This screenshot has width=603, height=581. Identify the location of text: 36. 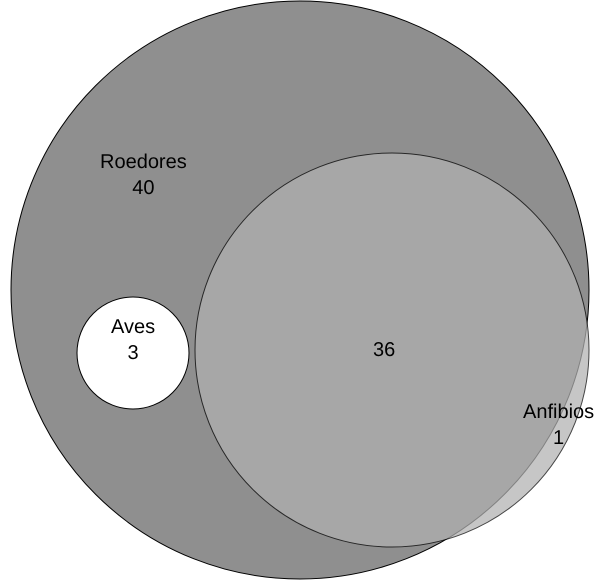
(384, 350).